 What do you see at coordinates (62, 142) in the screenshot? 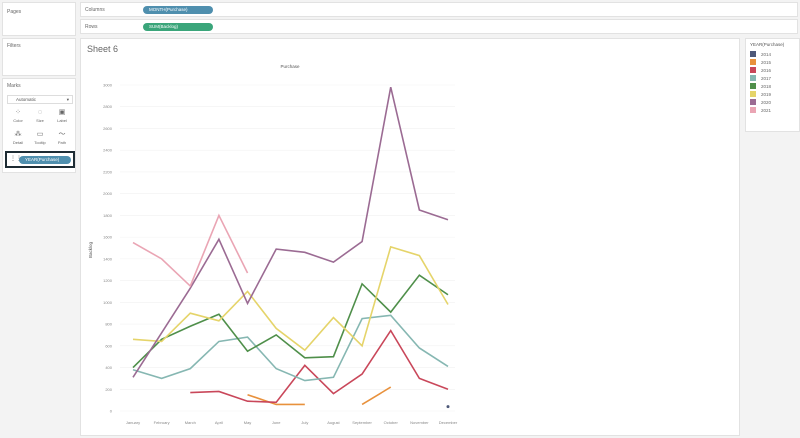
I see `card-label: Path` at bounding box center [62, 142].